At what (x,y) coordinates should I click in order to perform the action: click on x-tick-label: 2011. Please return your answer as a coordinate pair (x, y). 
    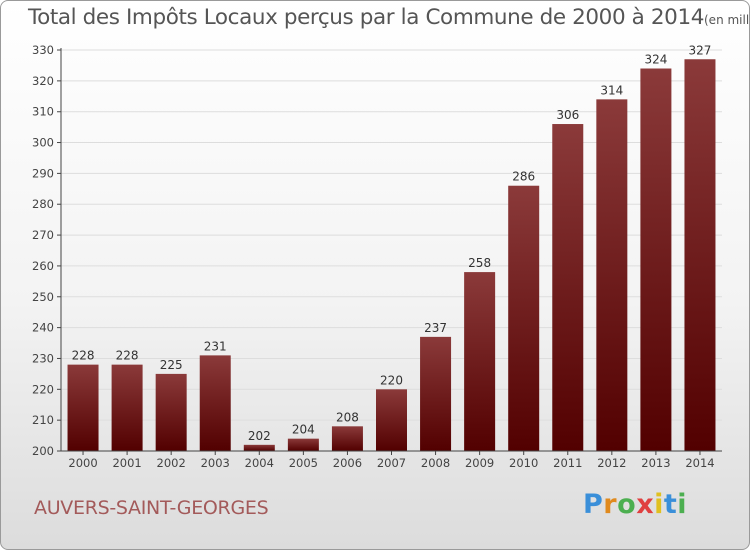
    Looking at the image, I should click on (567, 463).